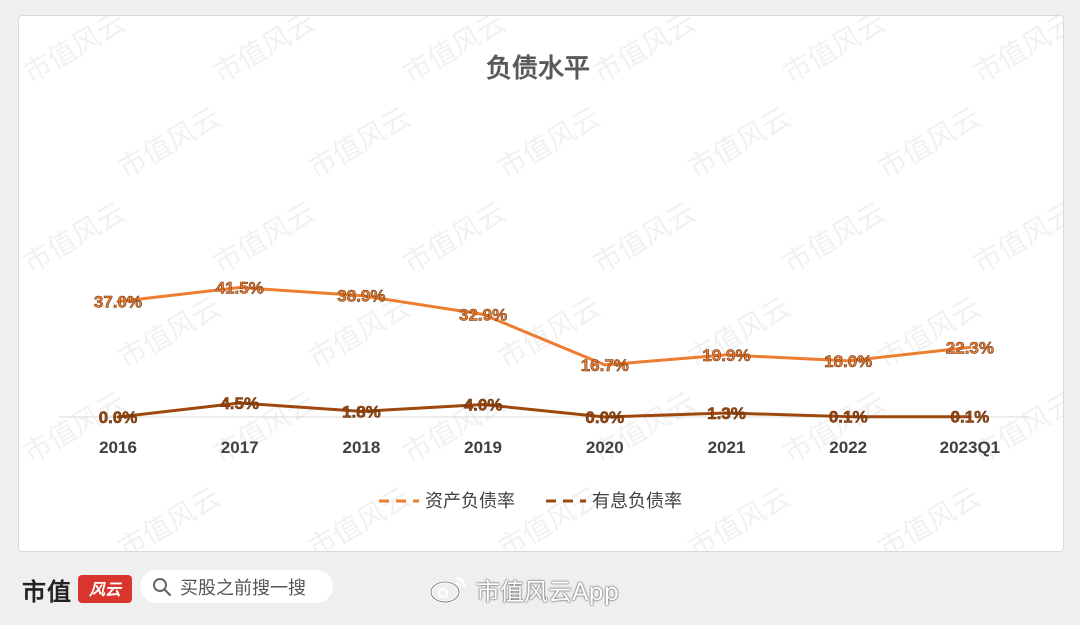 This screenshot has height=625, width=1080. What do you see at coordinates (727, 447) in the screenshot?
I see `x-tick-label: 2021` at bounding box center [727, 447].